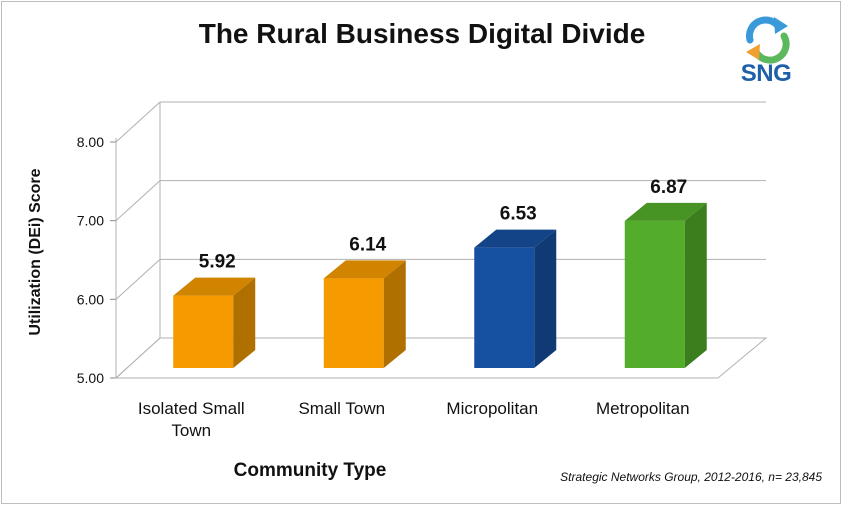 The height and width of the screenshot is (507, 844). What do you see at coordinates (367, 244) in the screenshot?
I see `data-label: 6.14` at bounding box center [367, 244].